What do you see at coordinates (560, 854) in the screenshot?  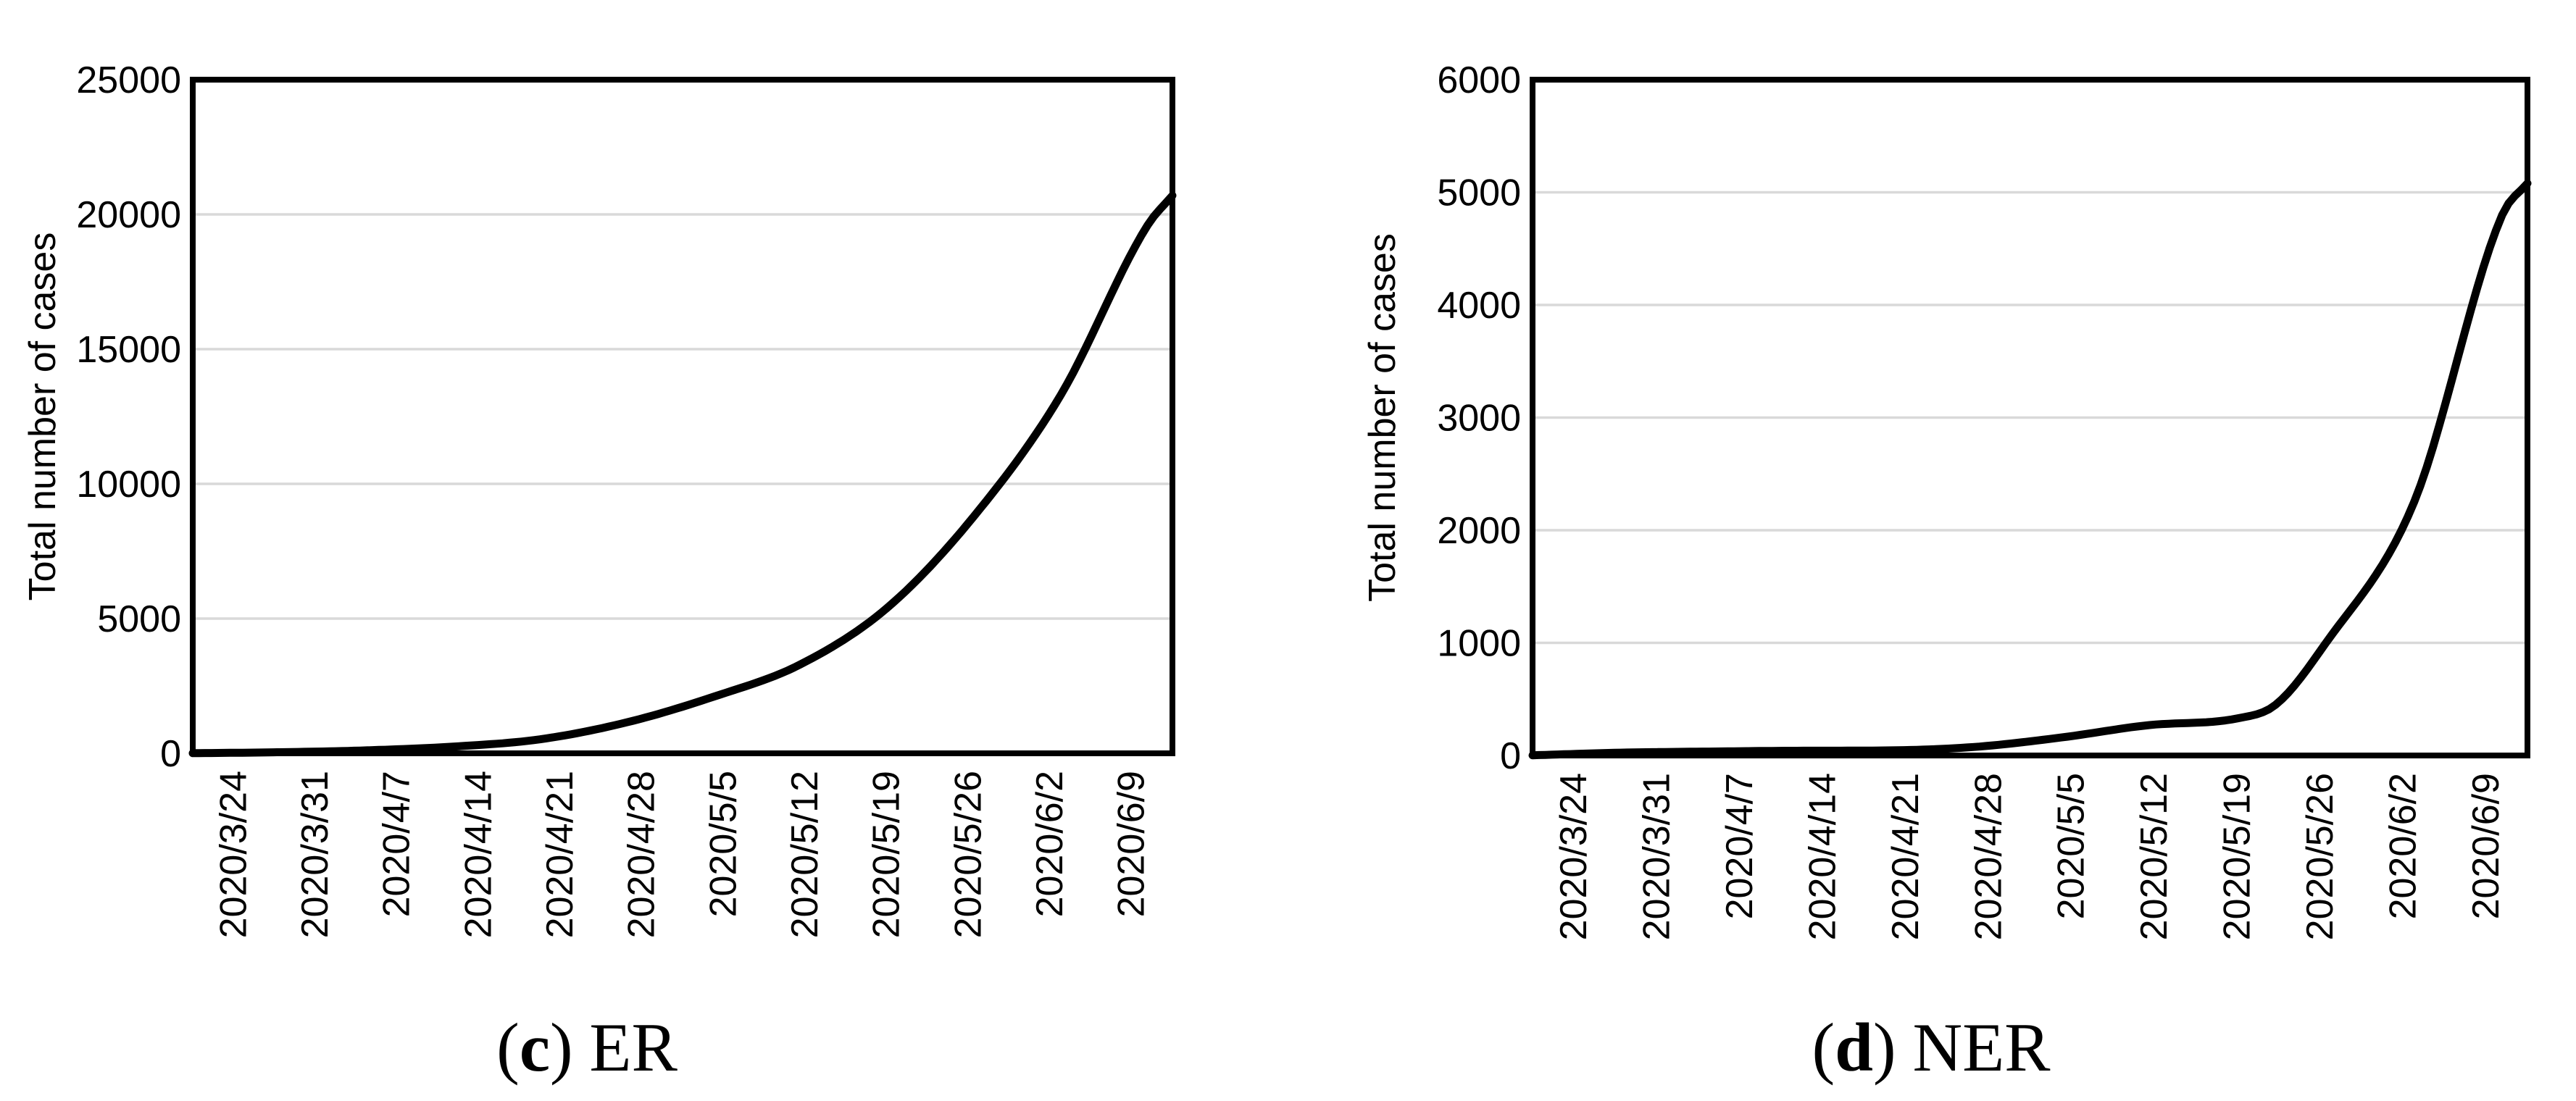 I see `x-tick-label-er-4: 2020/4/21` at bounding box center [560, 854].